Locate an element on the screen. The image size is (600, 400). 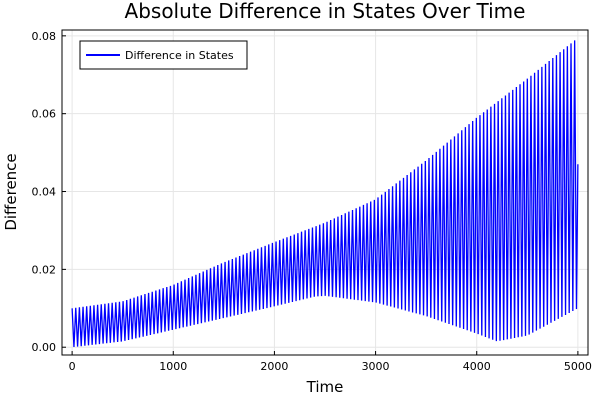
y-tick-label: 0.04 is located at coordinates (44, 192).